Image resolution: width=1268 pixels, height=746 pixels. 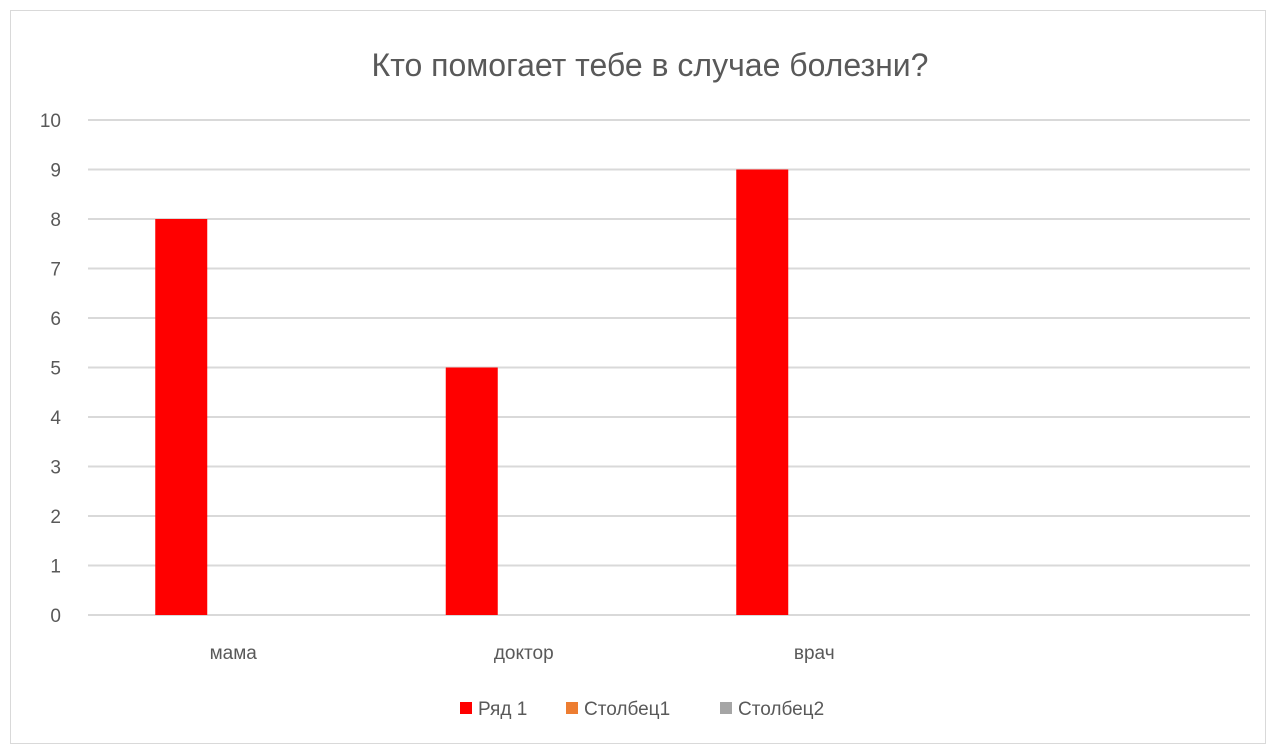 I want to click on legend-label: Столбец1, so click(x=627, y=709).